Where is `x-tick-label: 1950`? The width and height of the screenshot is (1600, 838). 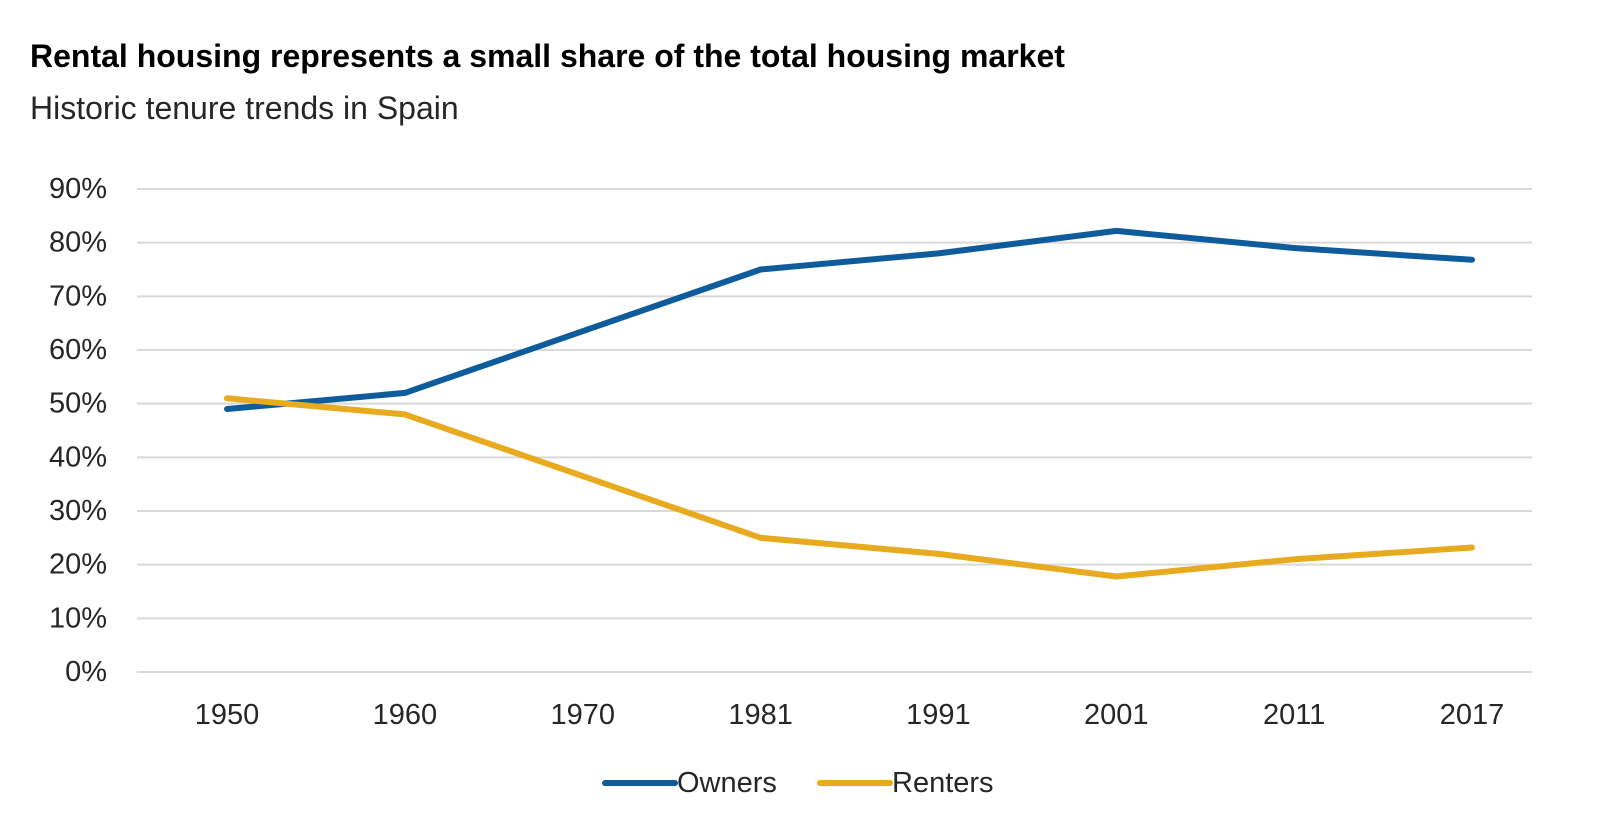 x-tick-label: 1950 is located at coordinates (227, 715).